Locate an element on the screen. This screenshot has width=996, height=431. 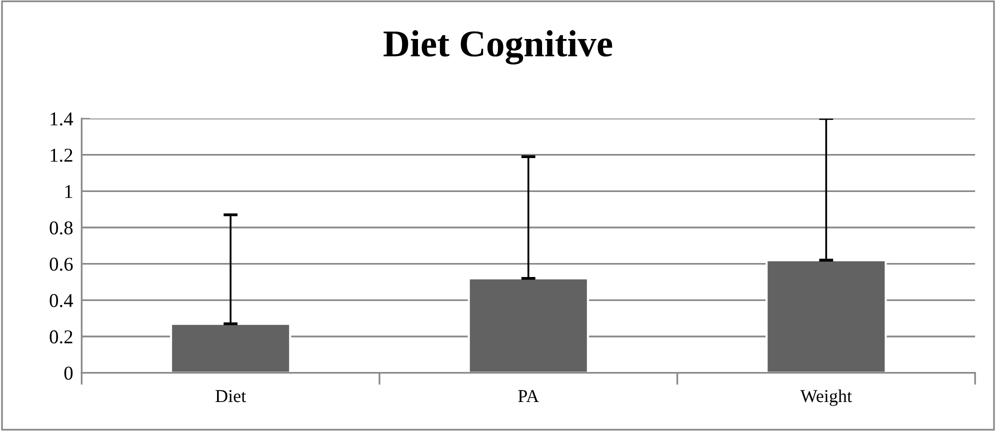
y-tick-label: 0 is located at coordinates (68, 373).